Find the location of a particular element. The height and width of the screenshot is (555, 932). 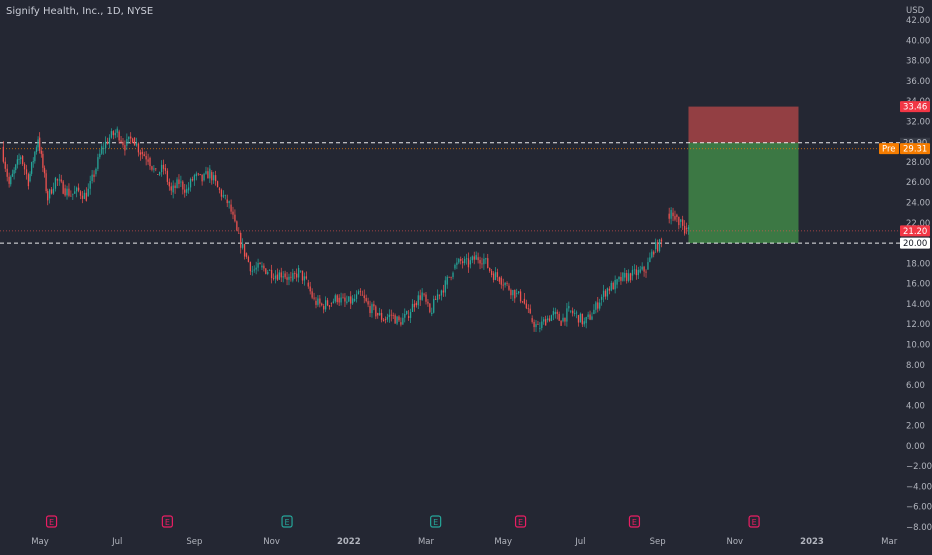

chart-title: Signify Health, Inc., 1D, NYSE is located at coordinates (80, 11).